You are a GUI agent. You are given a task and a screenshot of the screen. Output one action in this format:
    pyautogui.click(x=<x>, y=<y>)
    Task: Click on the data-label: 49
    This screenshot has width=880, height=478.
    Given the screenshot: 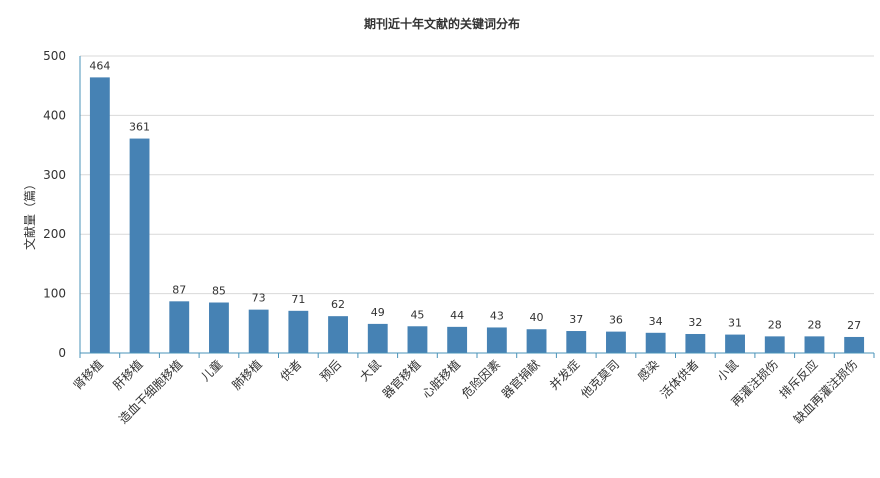 What is the action you would take?
    pyautogui.click(x=378, y=312)
    